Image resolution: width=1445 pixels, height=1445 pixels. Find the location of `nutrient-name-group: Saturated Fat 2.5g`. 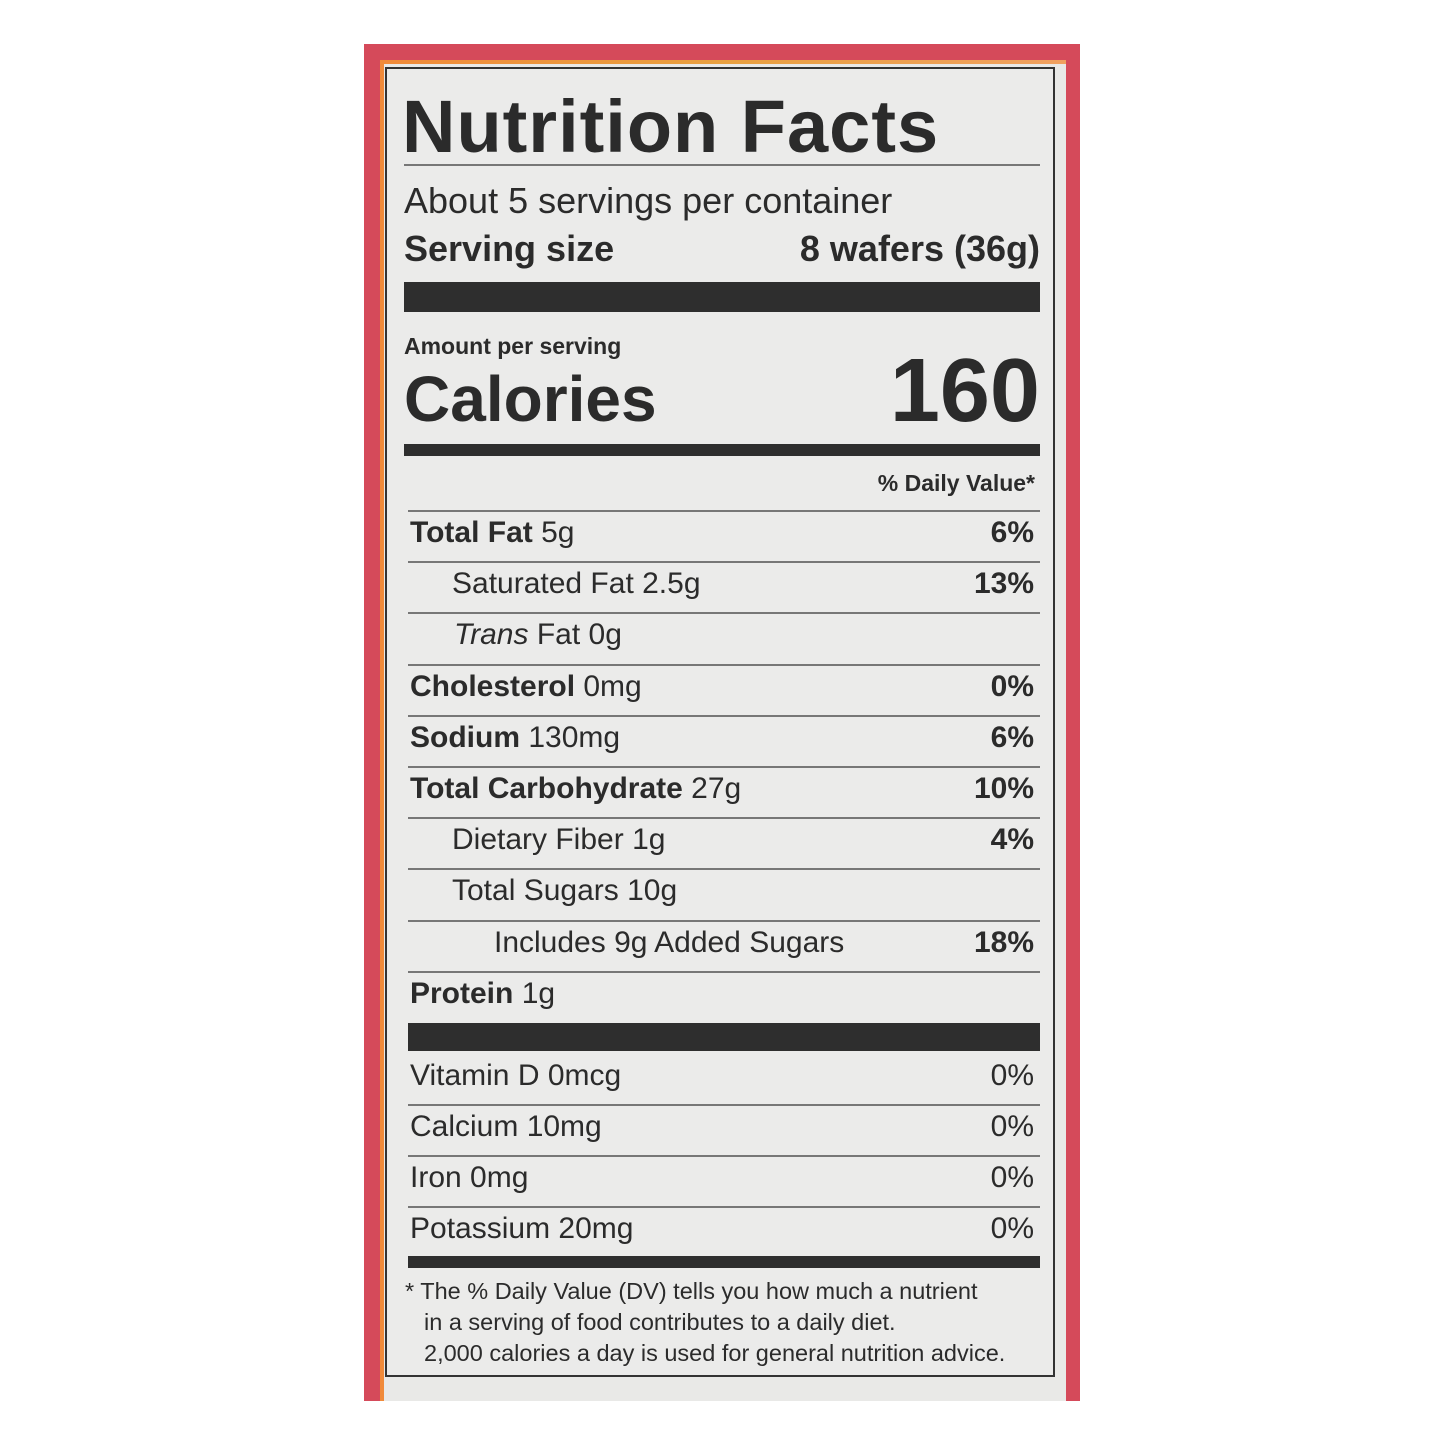

nutrient-name-group: Saturated Fat 2.5g is located at coordinates (576, 584).